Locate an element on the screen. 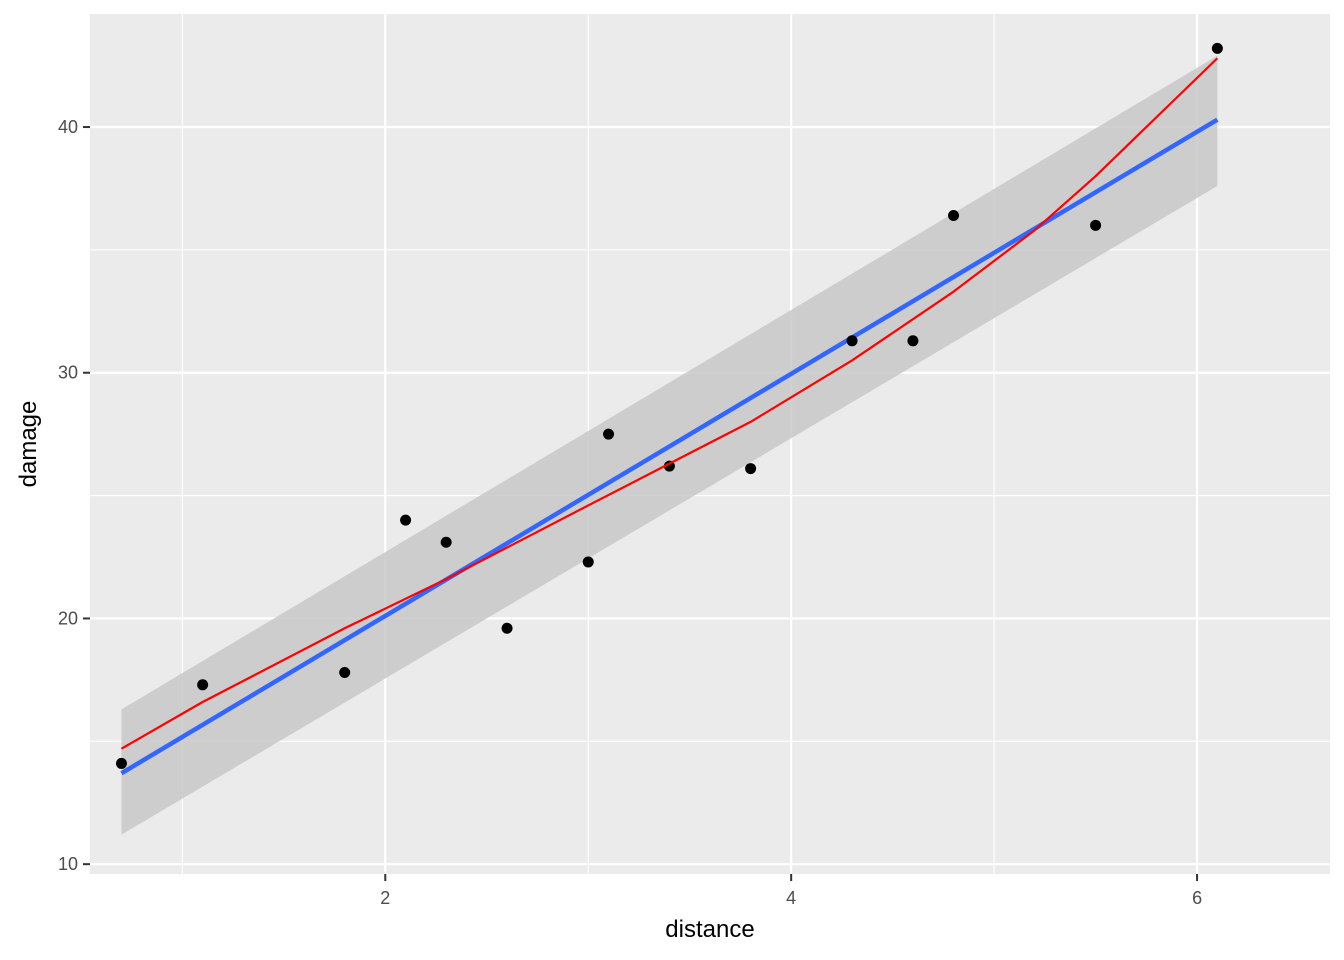  y-tick-label: 30 is located at coordinates (68, 373).